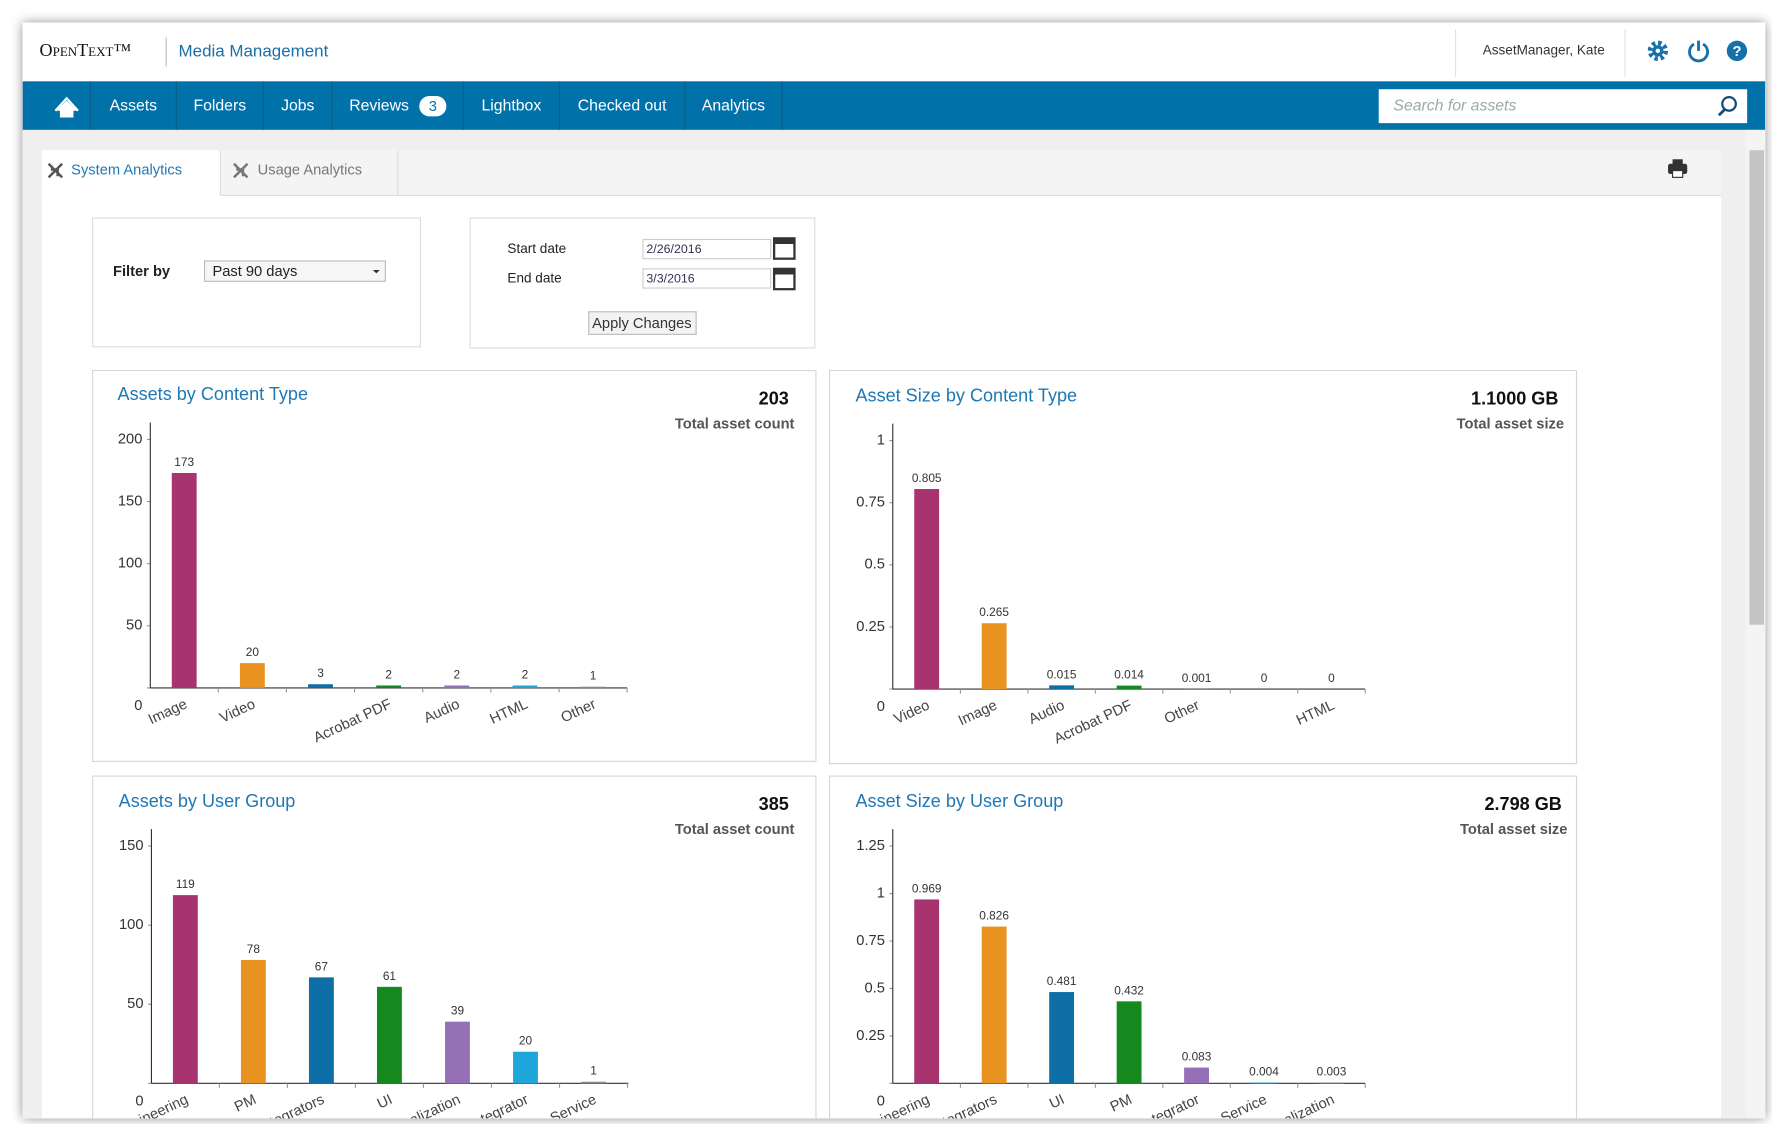  Describe the element at coordinates (213, 394) in the screenshot. I see `chart-title: Assets by Content Type` at that location.